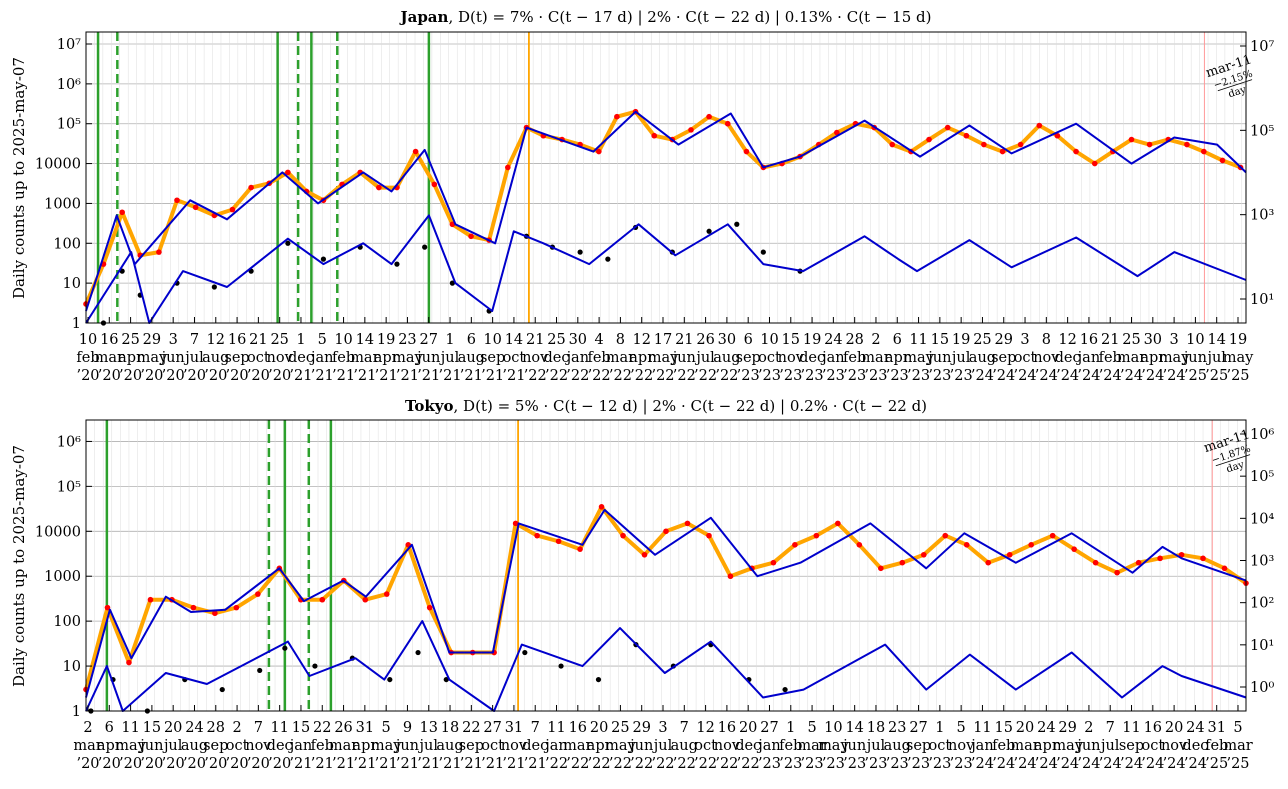 This screenshot has width=1288, height=789. What do you see at coordinates (666, 269) in the screenshot?
I see `japan-model_deaths-line` at bounding box center [666, 269].